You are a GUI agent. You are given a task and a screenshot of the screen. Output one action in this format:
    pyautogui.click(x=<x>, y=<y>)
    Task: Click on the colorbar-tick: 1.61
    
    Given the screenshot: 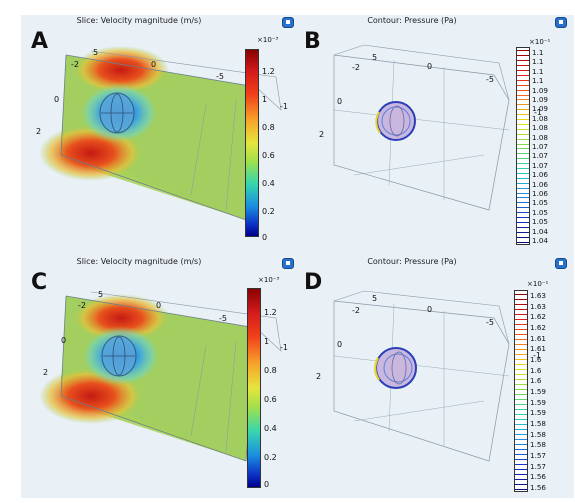 What is the action you would take?
    pyautogui.click(x=538, y=338)
    